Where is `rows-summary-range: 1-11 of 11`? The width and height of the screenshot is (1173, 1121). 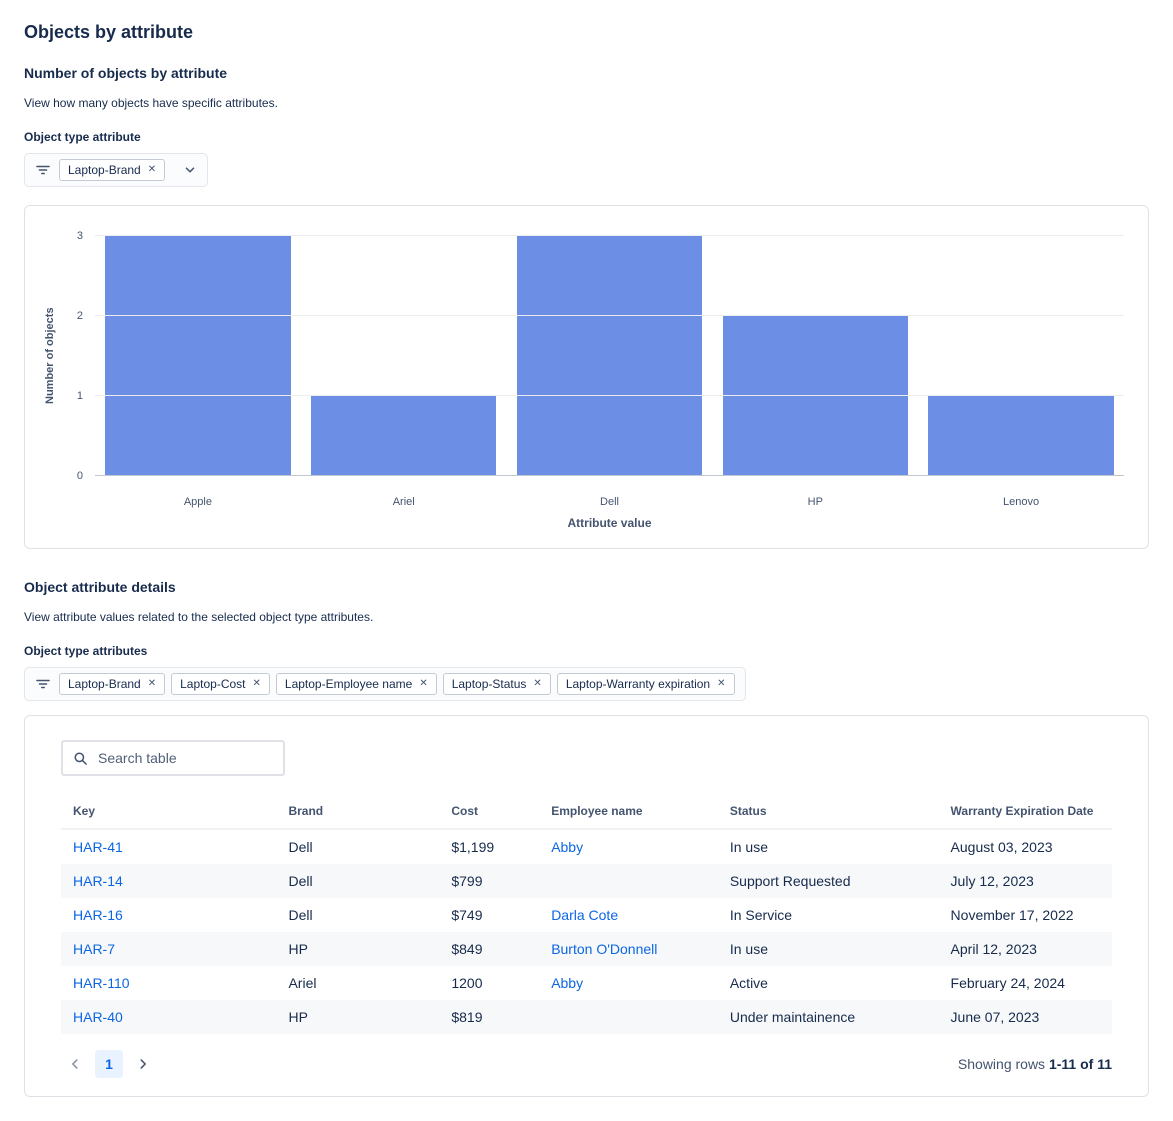
rows-summary-range: 1-11 of 11 is located at coordinates (1080, 1064).